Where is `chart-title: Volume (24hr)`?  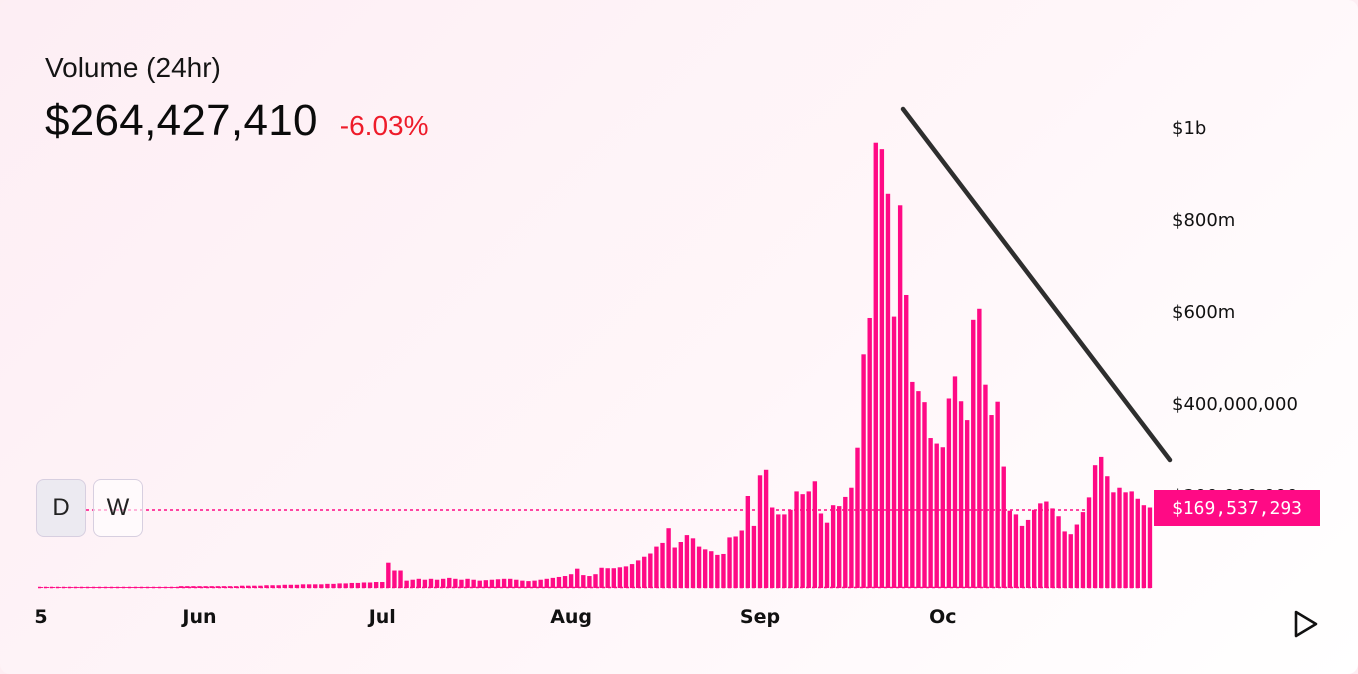 chart-title: Volume (24hr) is located at coordinates (133, 67).